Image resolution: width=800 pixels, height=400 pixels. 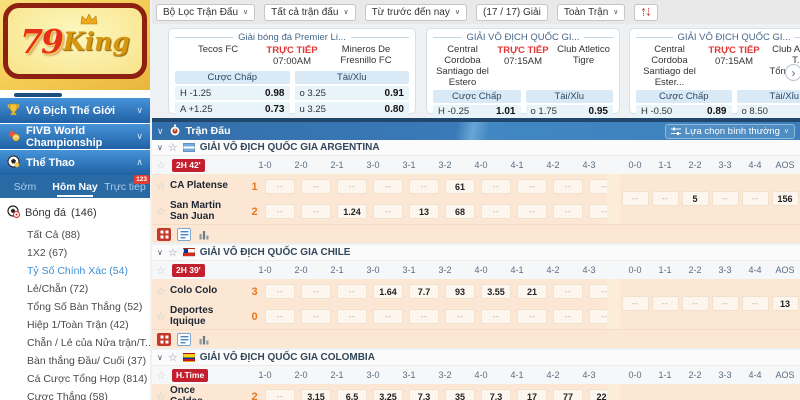 I want to click on sidebar-market-item: Chẵn / Lẻ của Nửa trận/T... (38), so click(x=75, y=343).